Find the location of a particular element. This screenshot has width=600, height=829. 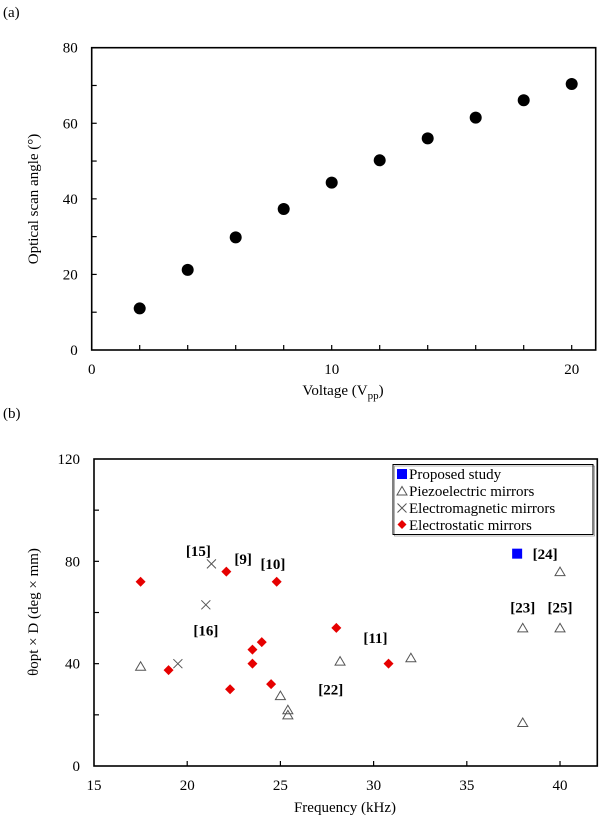

x-tick-label: 15 is located at coordinates (94, 786).